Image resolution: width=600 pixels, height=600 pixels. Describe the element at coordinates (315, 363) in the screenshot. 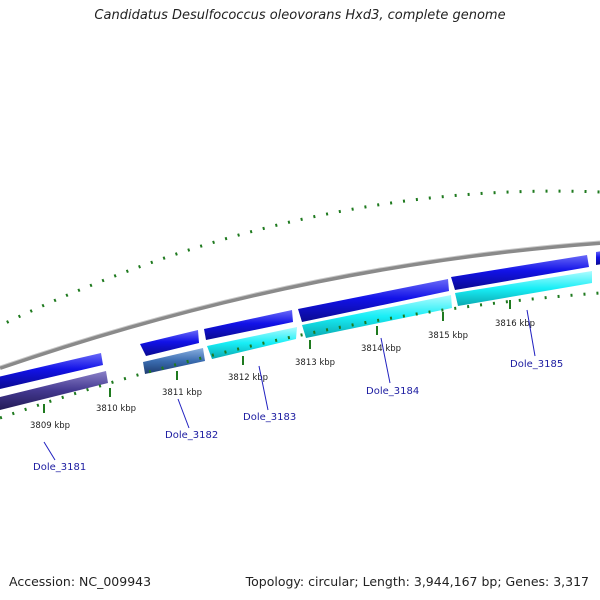

I see `kbp-label: 3813 kbp` at that location.